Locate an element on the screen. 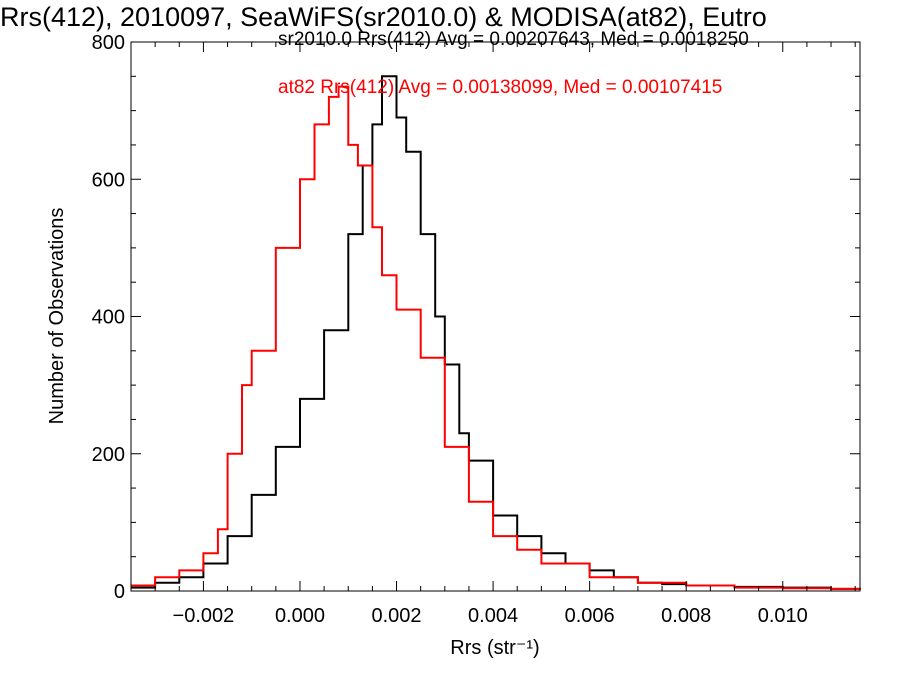 This screenshot has height=675, width=900. x-tick-label: −0.002 is located at coordinates (204, 616).